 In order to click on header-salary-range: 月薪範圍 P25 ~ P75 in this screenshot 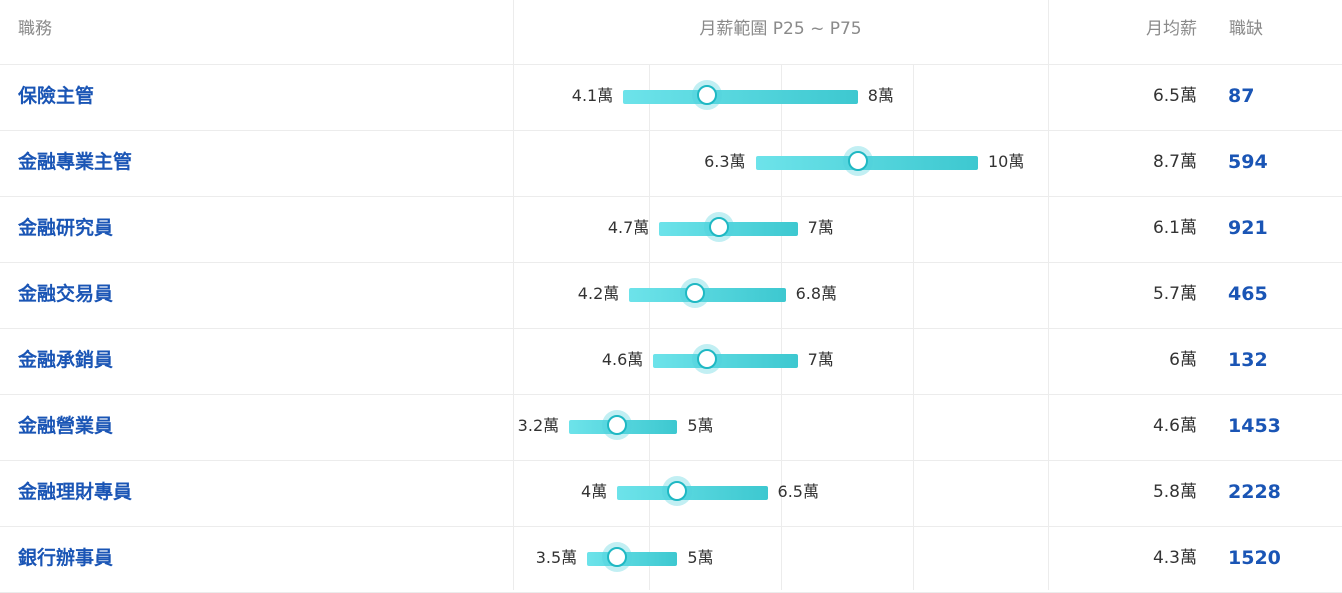, I will do `click(780, 29)`.